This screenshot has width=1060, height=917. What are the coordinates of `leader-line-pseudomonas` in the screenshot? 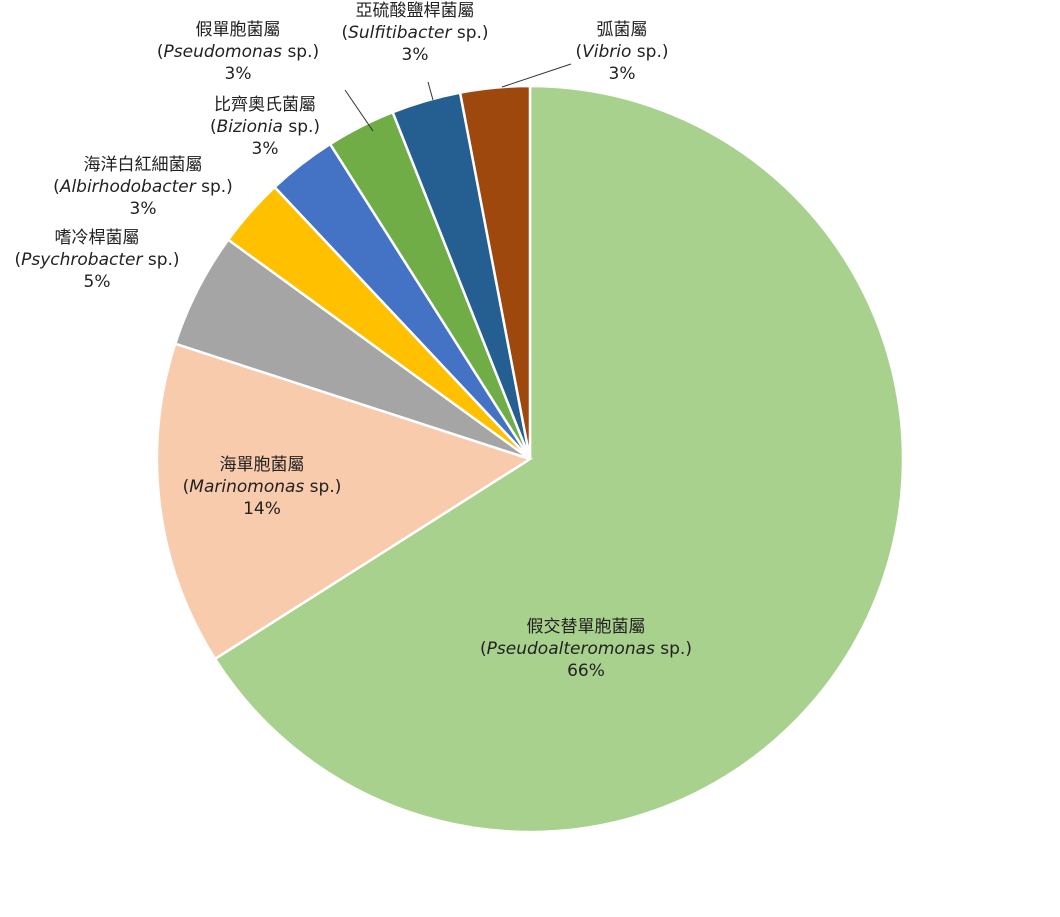 It's located at (359, 110).